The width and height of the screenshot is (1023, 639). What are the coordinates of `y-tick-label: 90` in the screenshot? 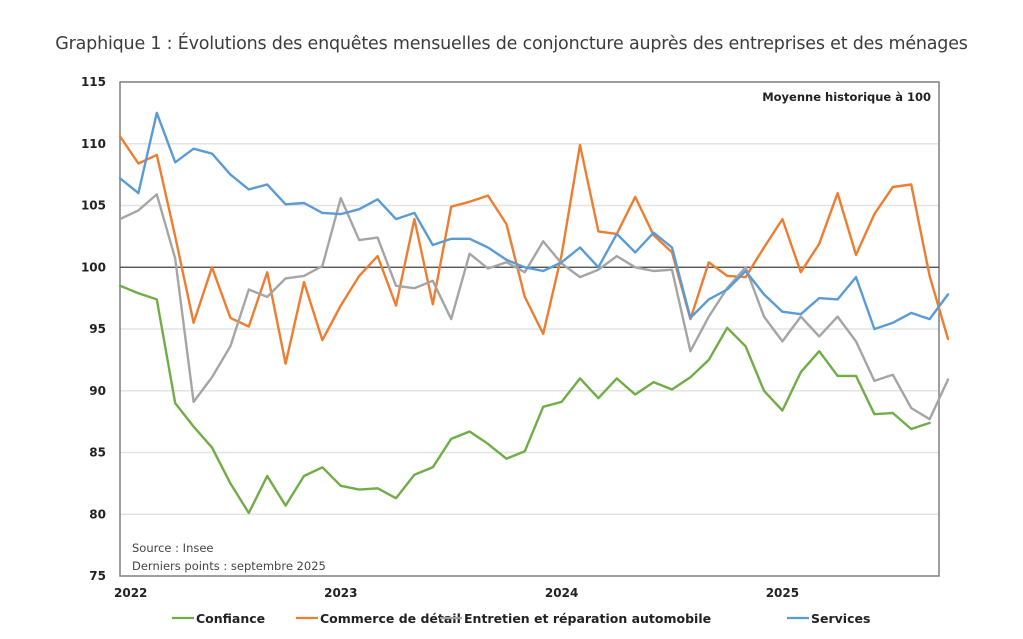 It's located at (97, 391).